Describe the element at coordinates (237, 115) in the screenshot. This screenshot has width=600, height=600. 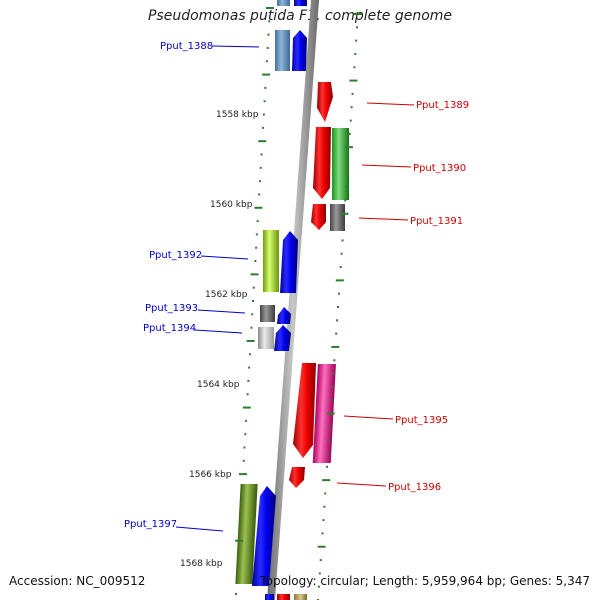
I see `scale-label: 1558 kbp` at that location.